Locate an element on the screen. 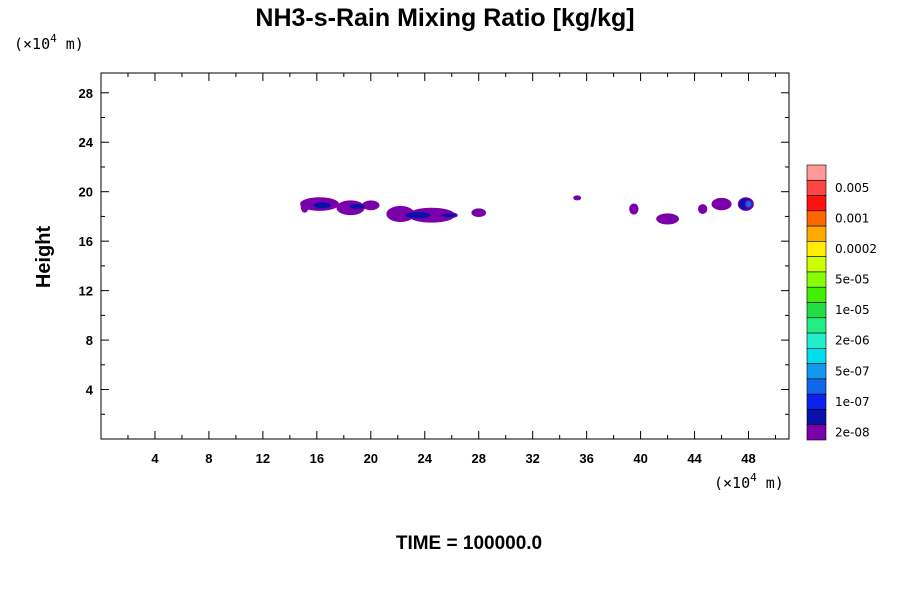  colorbar-label: 0.001 is located at coordinates (852, 218).